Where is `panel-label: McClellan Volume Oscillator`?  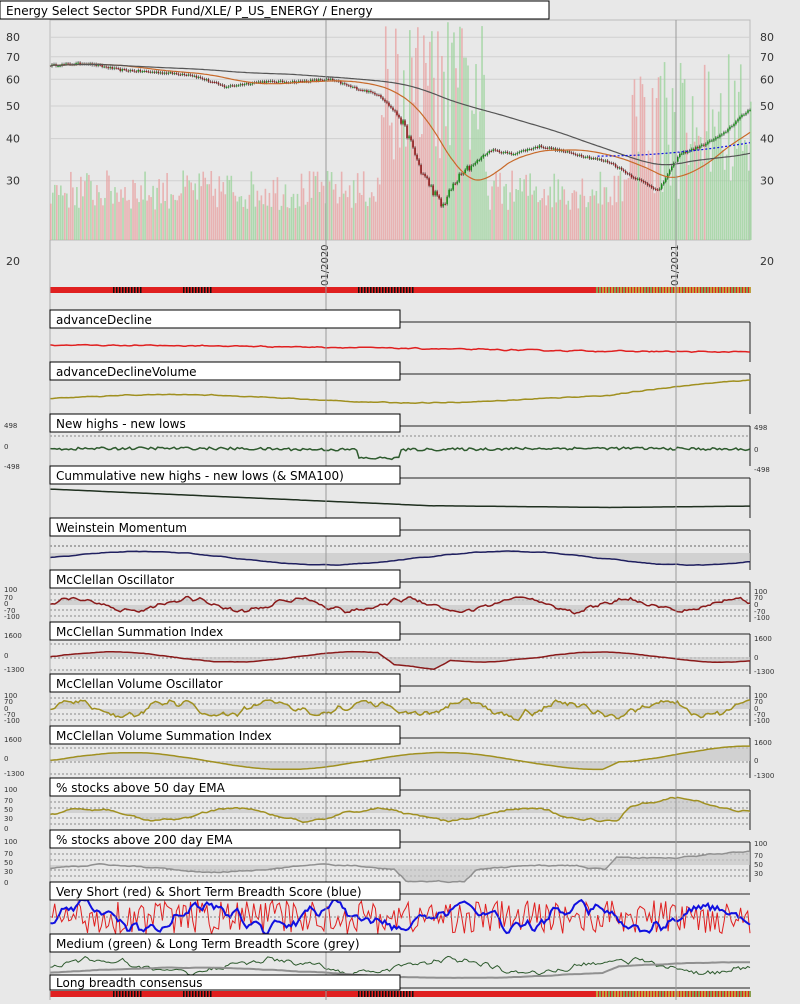 panel-label: McClellan Volume Oscillator is located at coordinates (225, 683).